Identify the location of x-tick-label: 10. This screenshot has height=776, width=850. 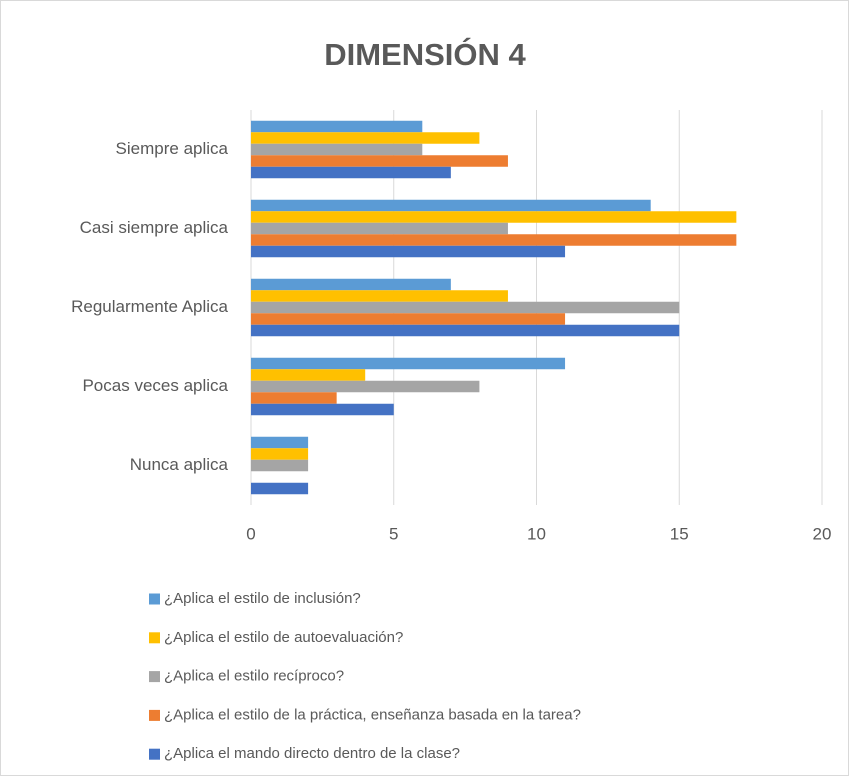
(536, 533).